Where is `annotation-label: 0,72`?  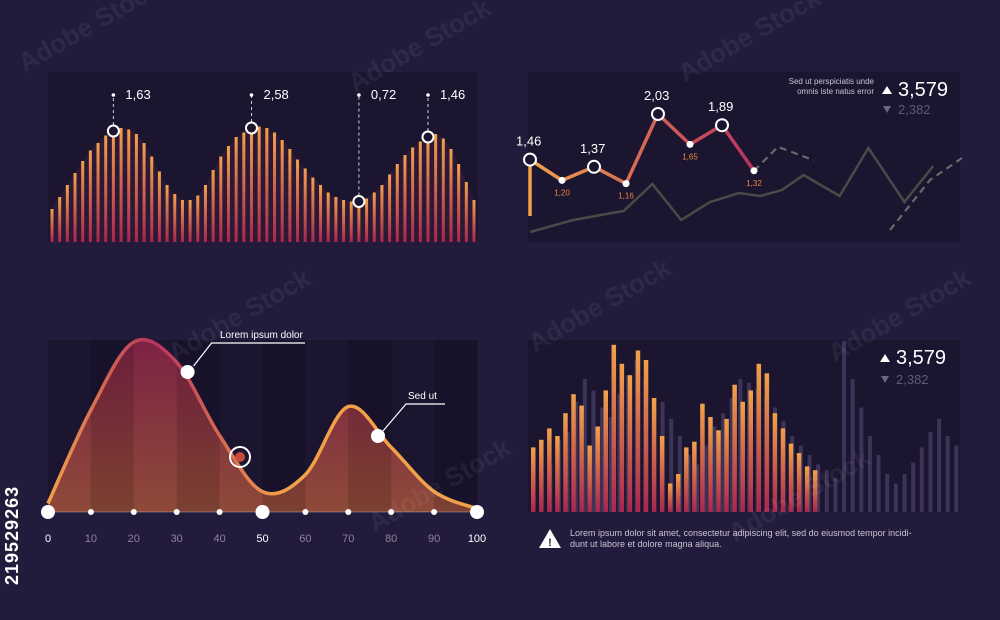
annotation-label: 0,72 is located at coordinates (383, 94).